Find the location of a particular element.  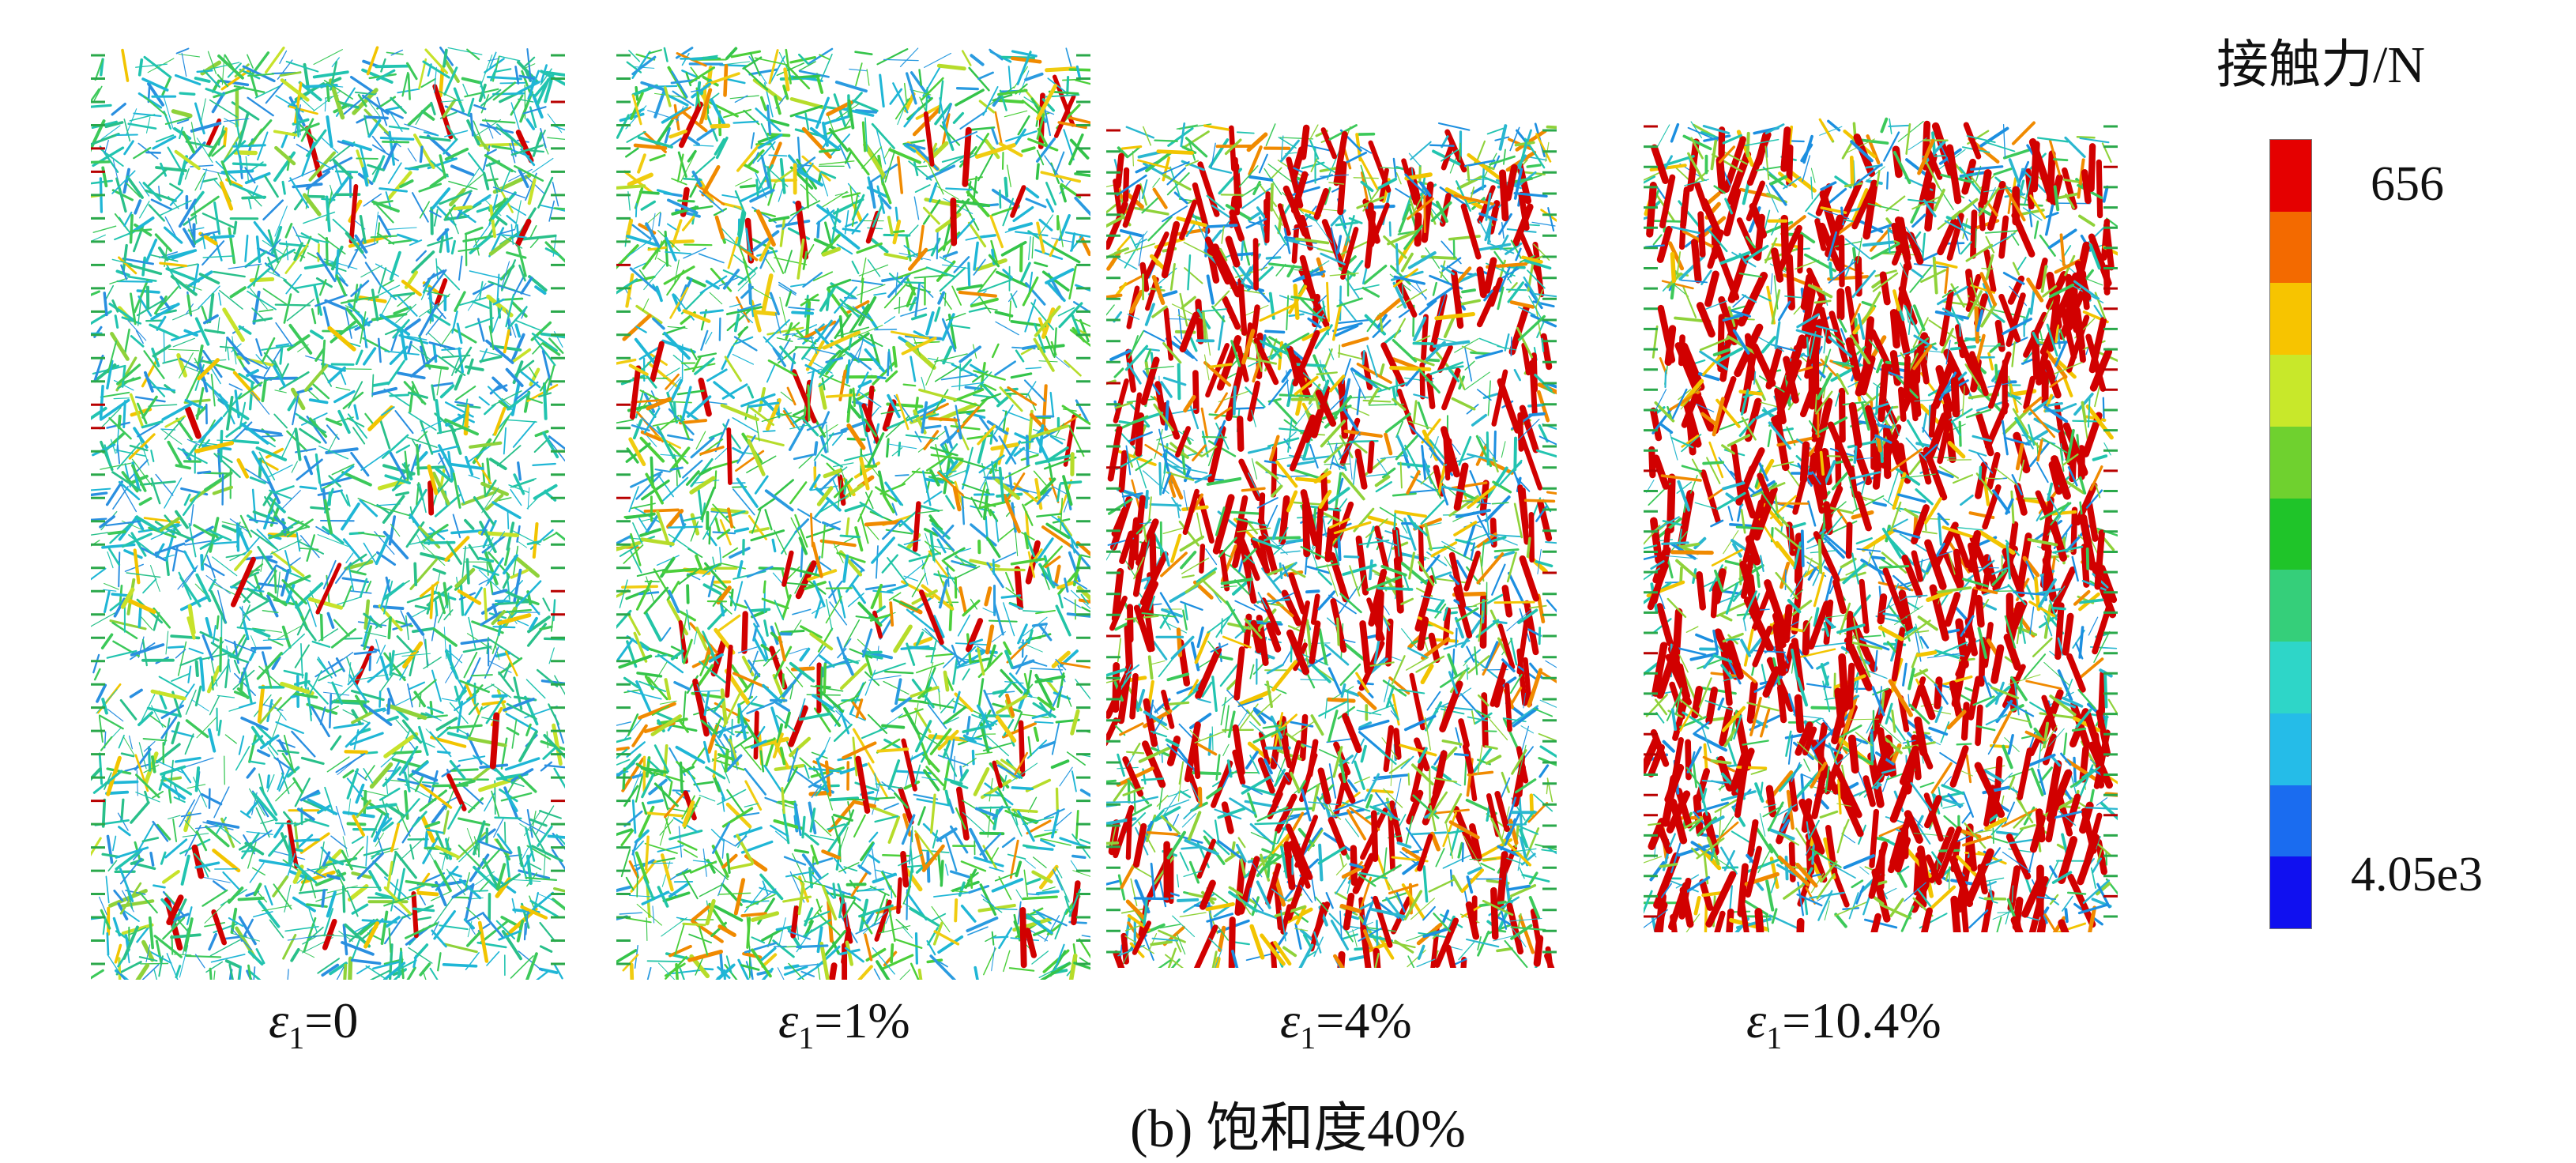

colorbar-max-label: 656 is located at coordinates (2407, 184).